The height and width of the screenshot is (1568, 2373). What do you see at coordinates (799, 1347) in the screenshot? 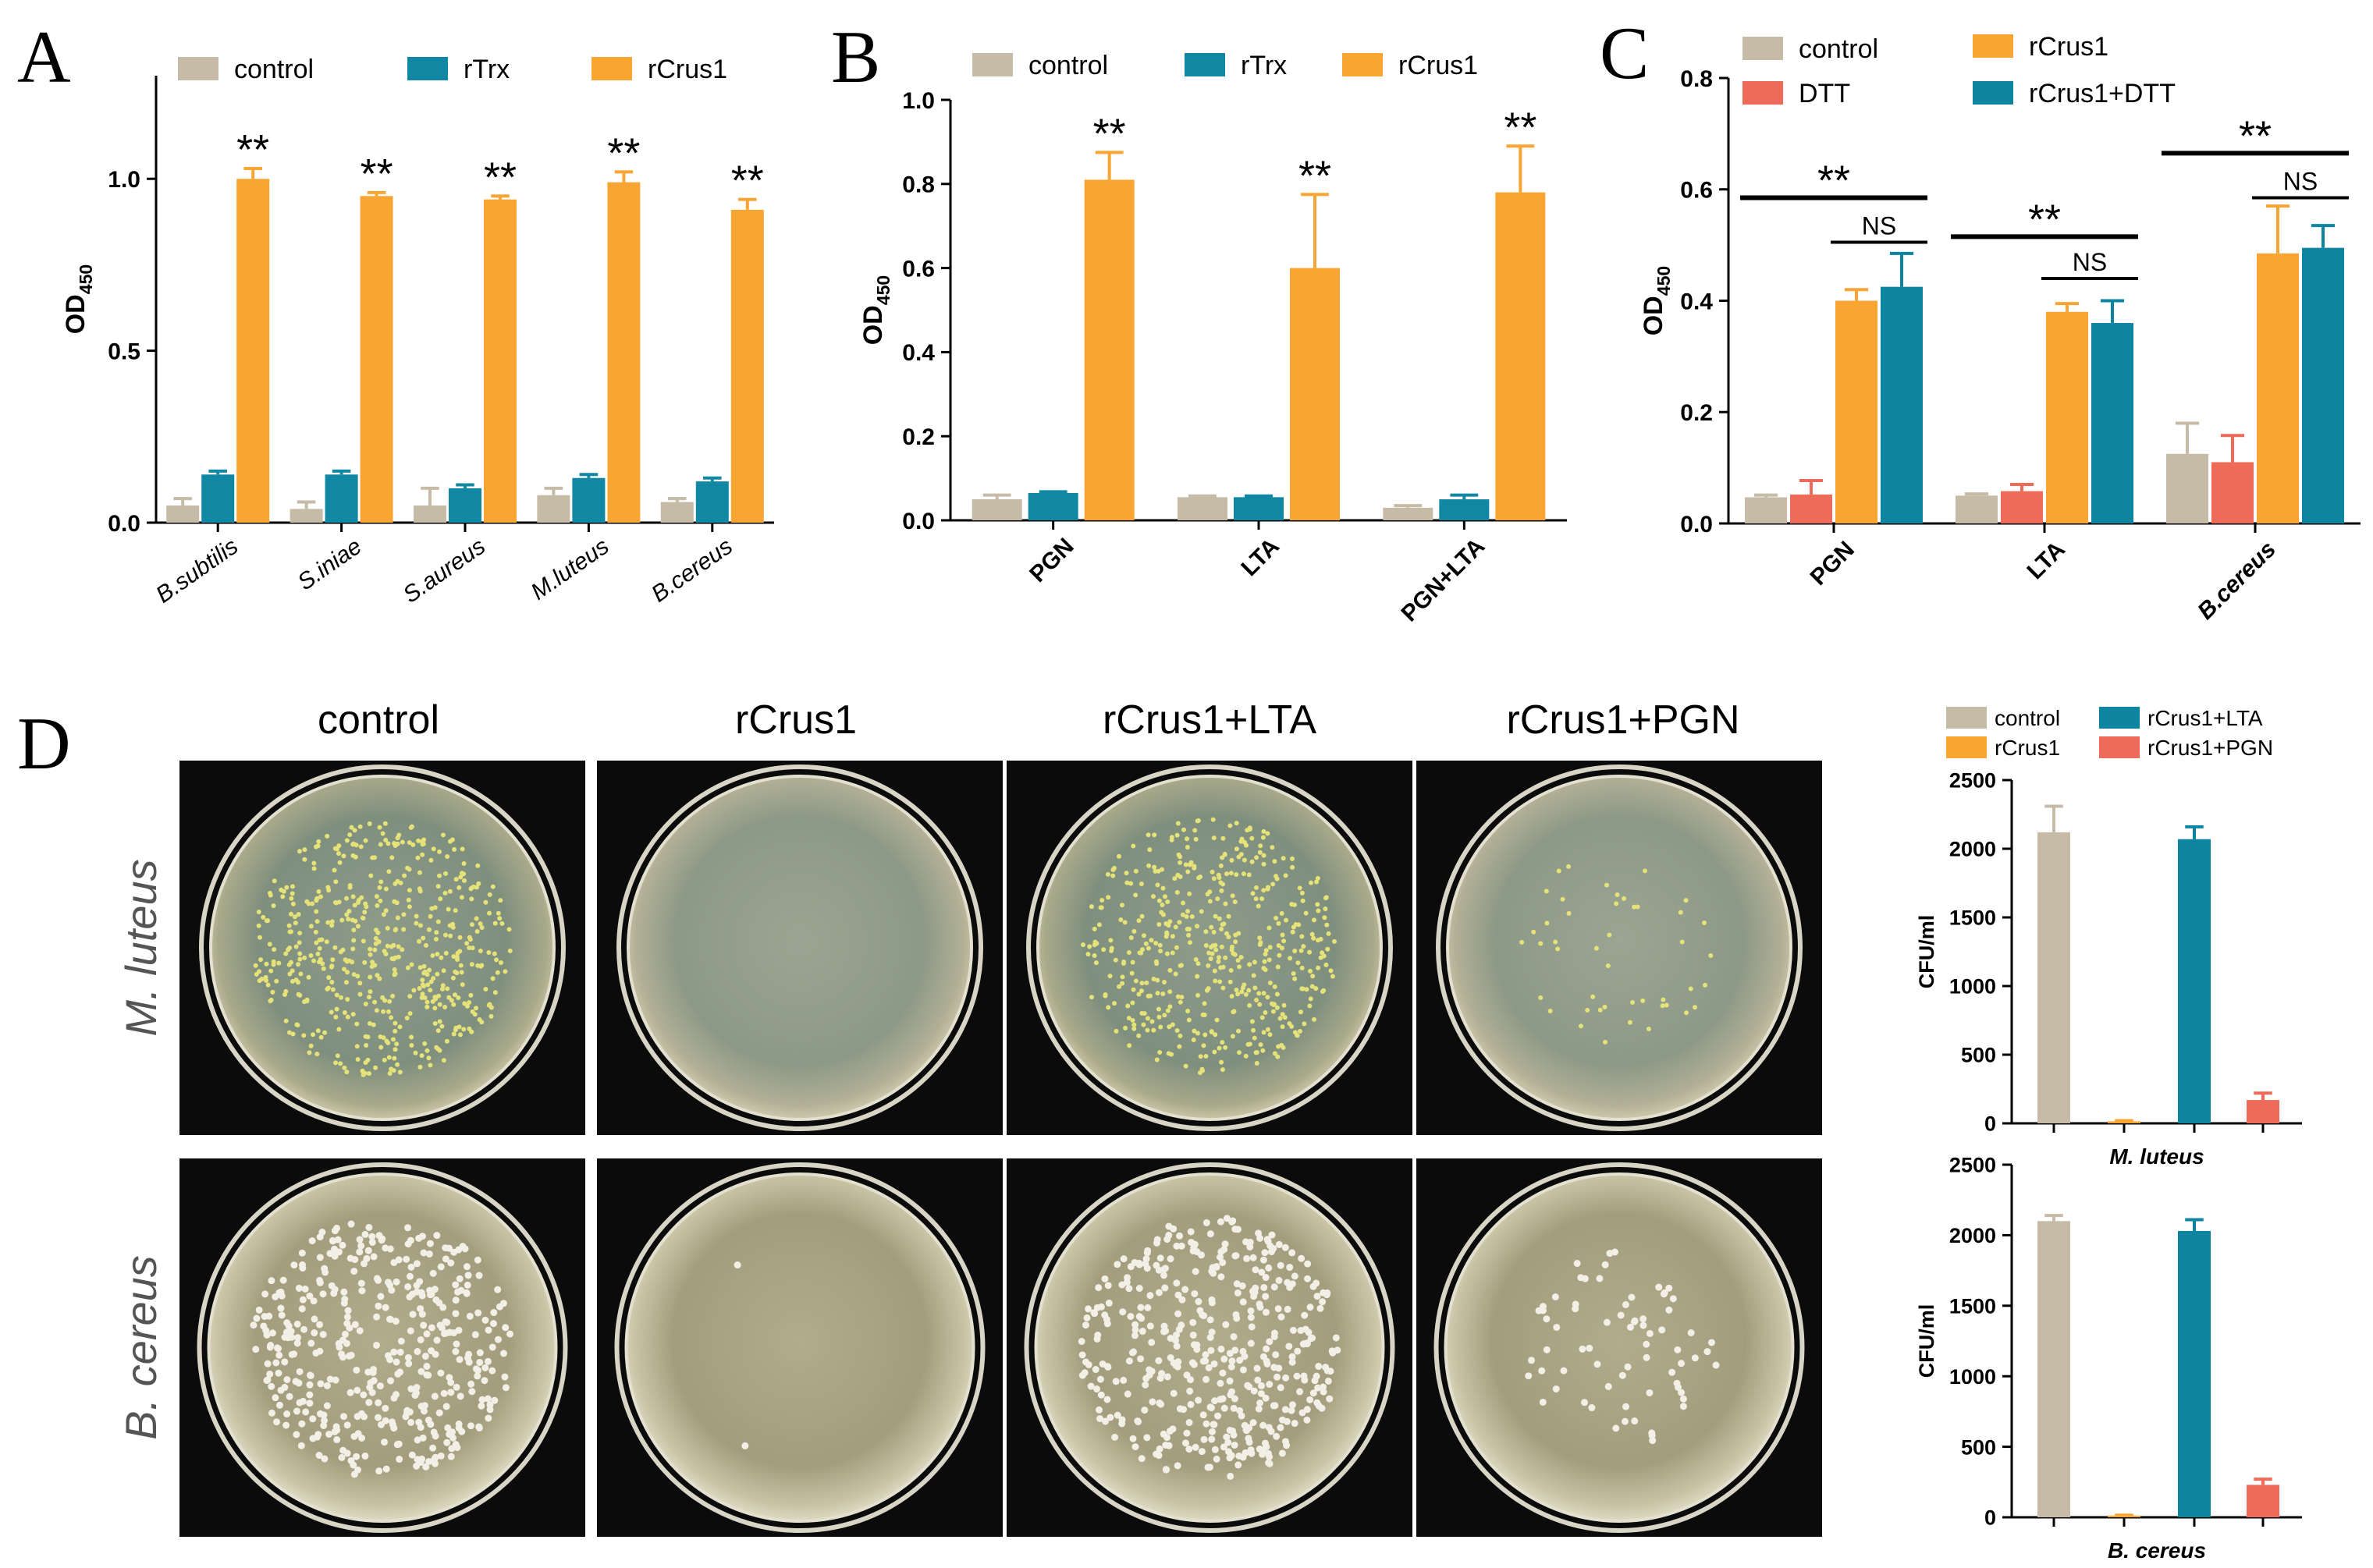
I see `agar-surface` at bounding box center [799, 1347].